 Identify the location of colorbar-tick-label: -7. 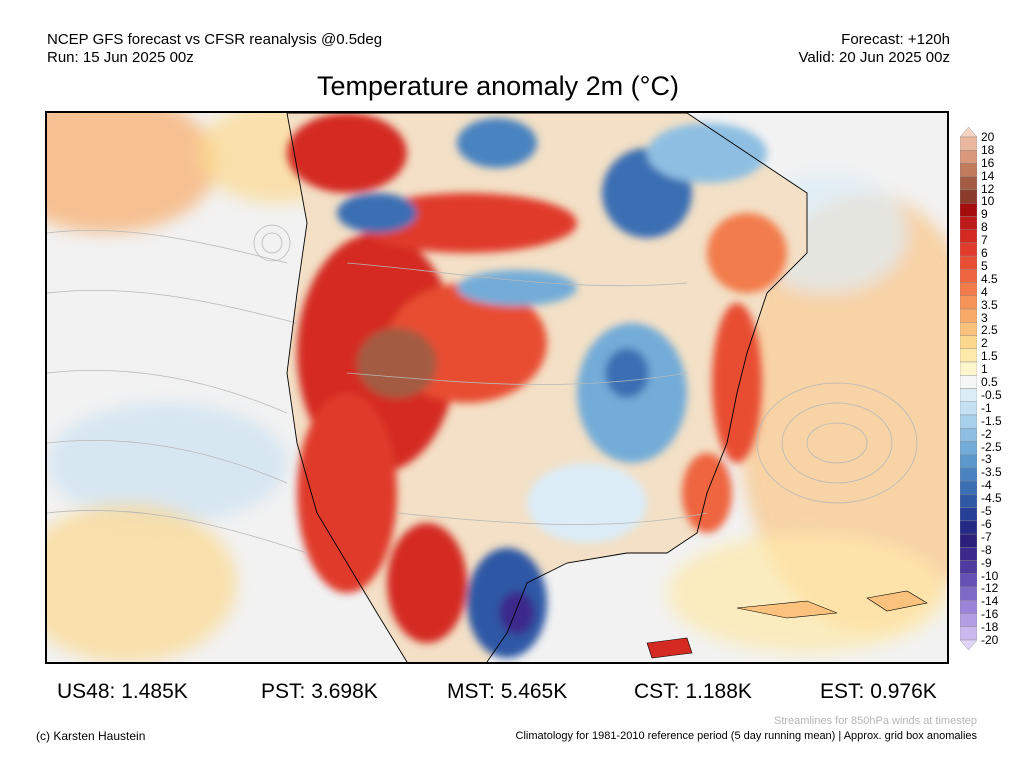
(986, 536).